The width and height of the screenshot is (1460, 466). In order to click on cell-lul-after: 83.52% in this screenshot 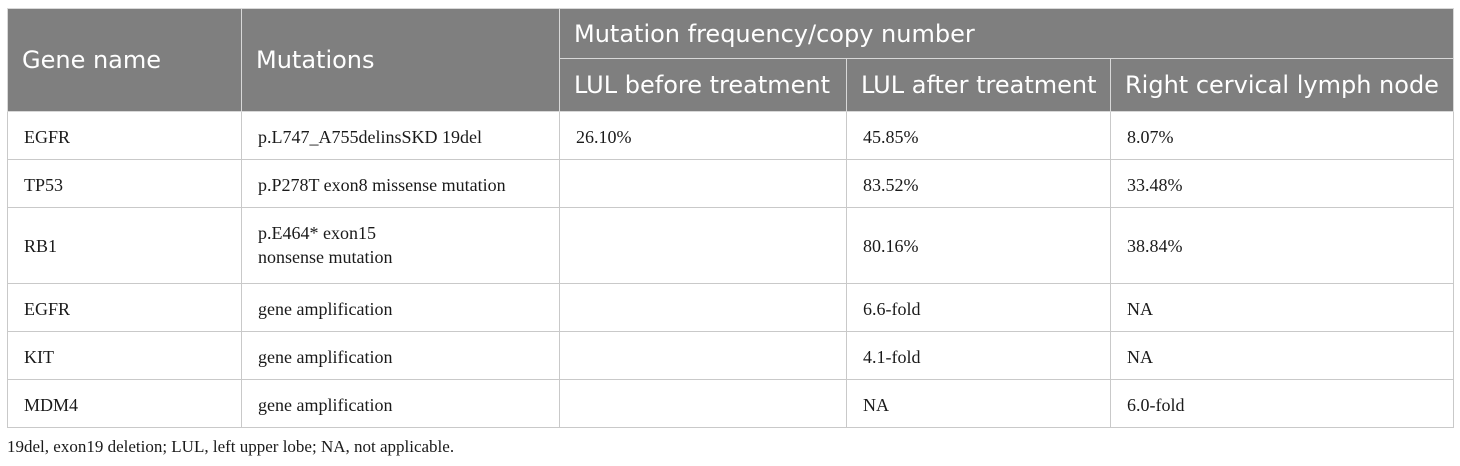, I will do `click(978, 183)`.